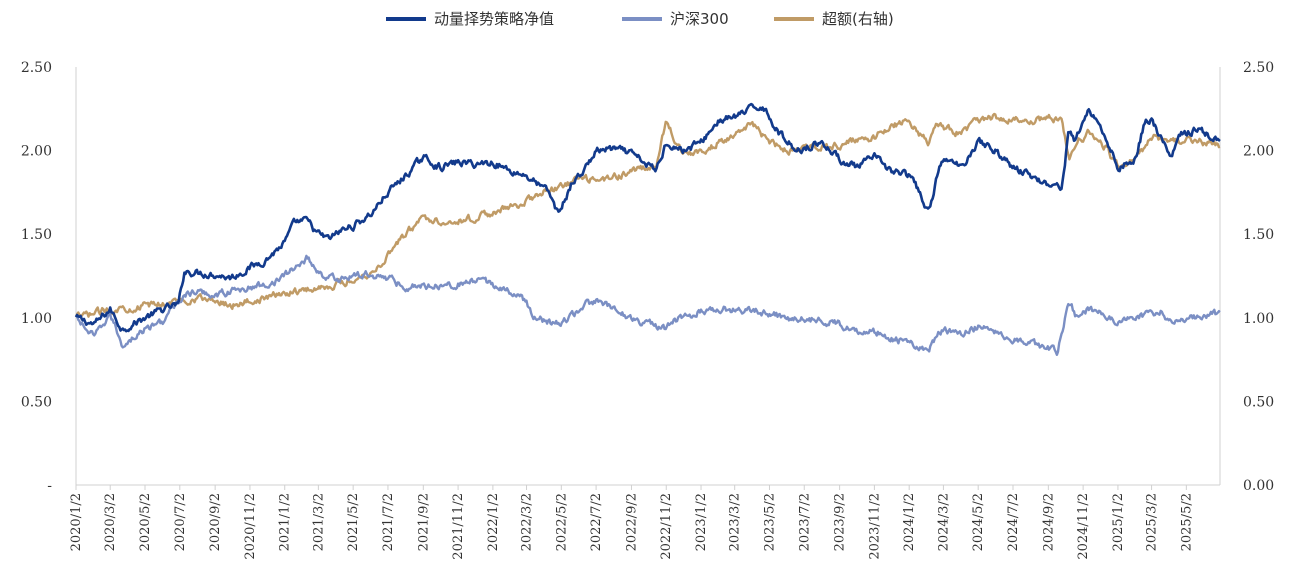 The image size is (1293, 582). I want to click on x-tick-label: 2020/11/2, so click(250, 526).